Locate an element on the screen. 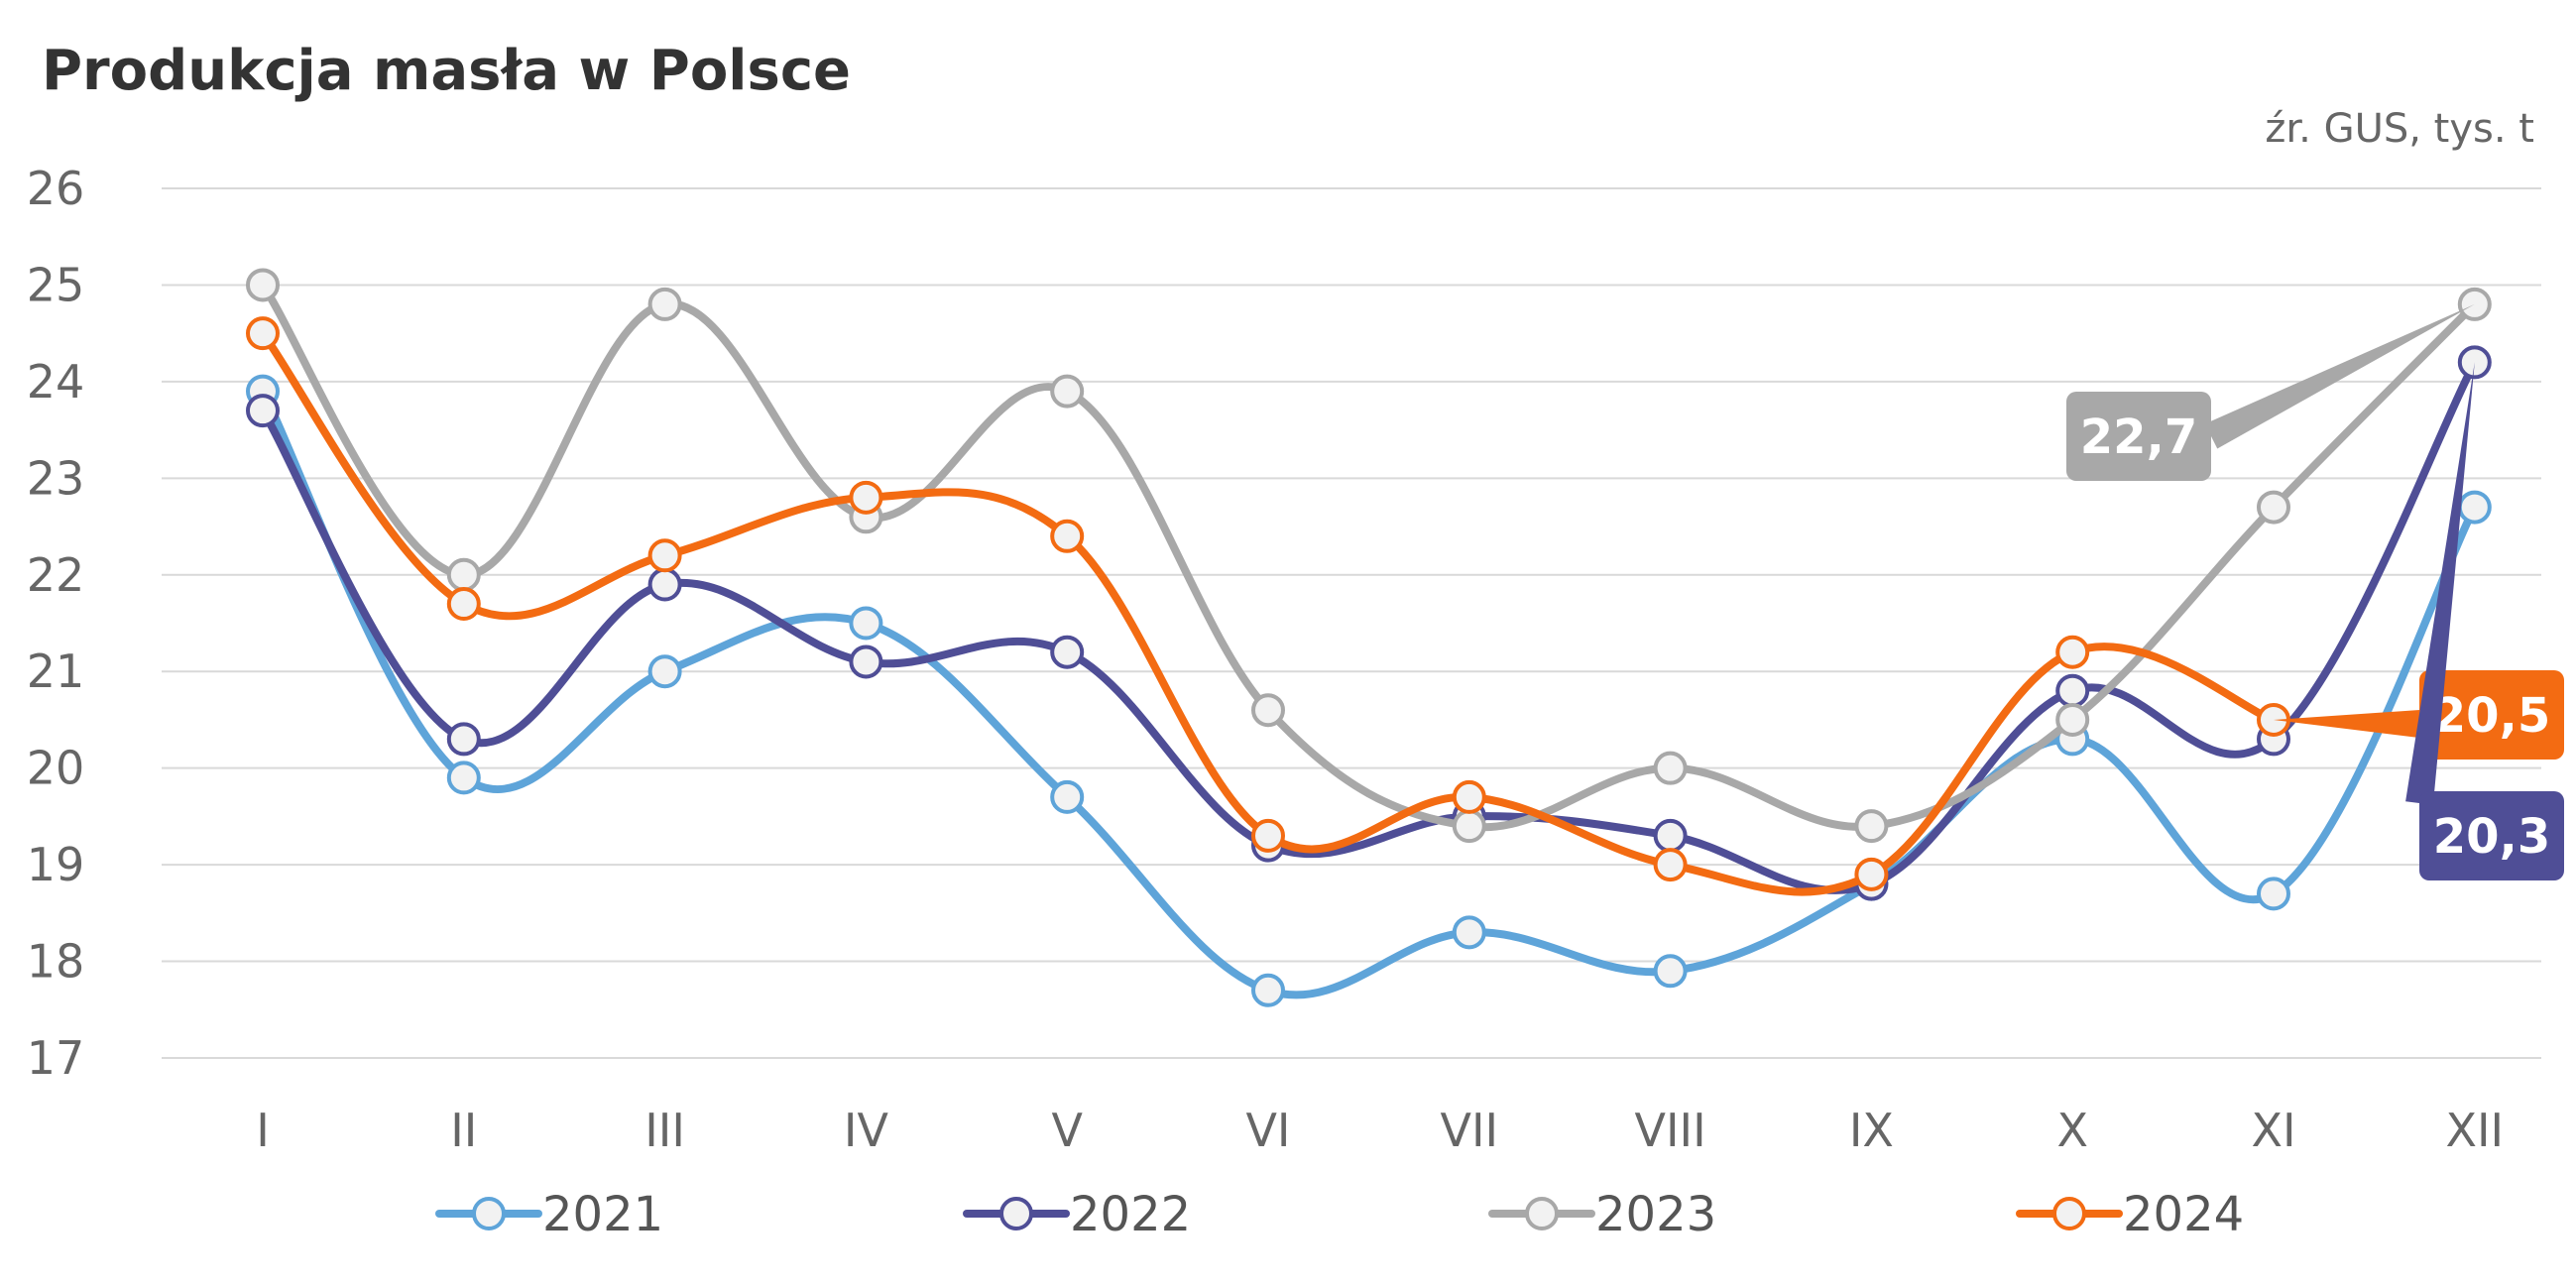 Image resolution: width=2576 pixels, height=1288 pixels. point-2023-IX is located at coordinates (1871, 827).